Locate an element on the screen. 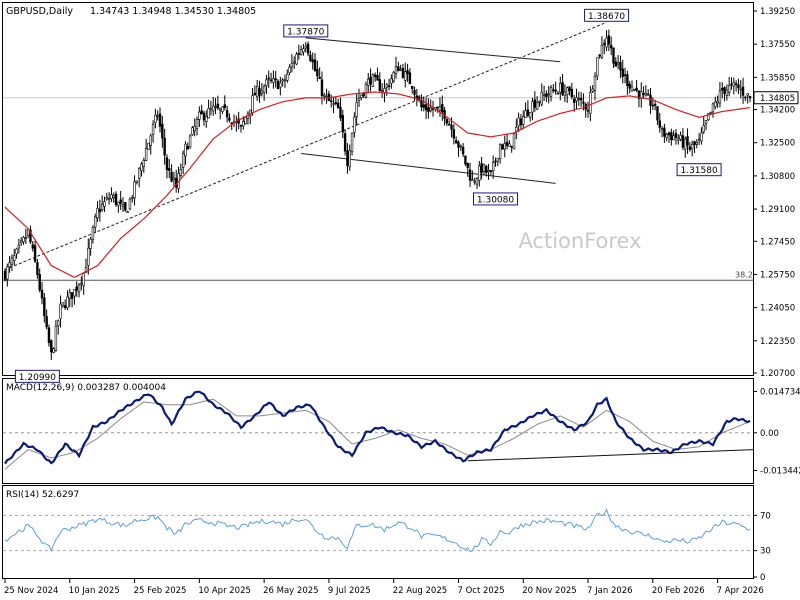 The image size is (800, 600). price-y-tick-label: 1.24050 is located at coordinates (777, 309).